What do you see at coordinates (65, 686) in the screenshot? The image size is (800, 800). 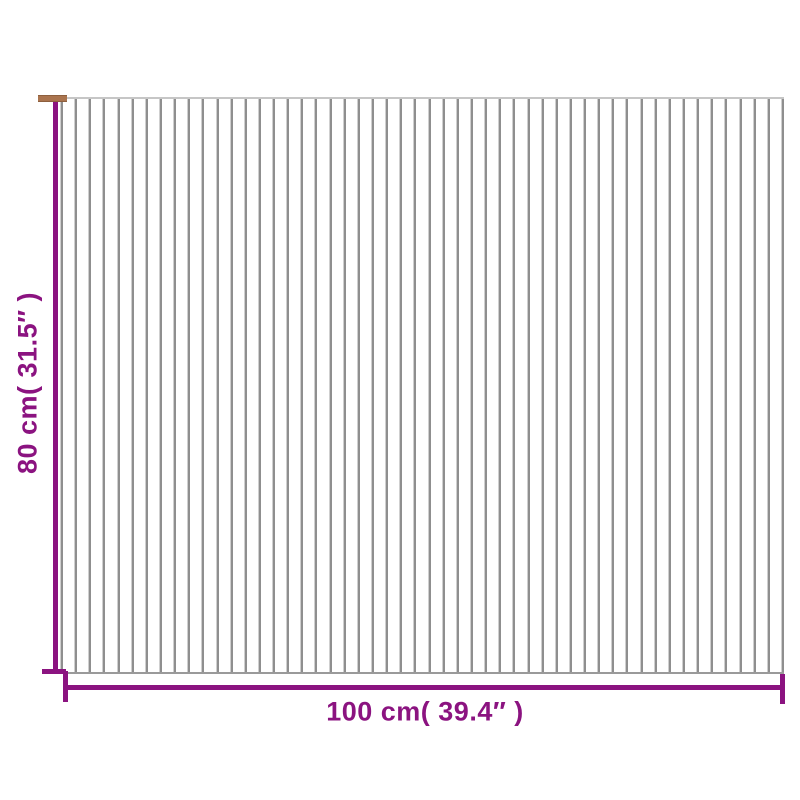 I see `width-dimension-left-tick` at bounding box center [65, 686].